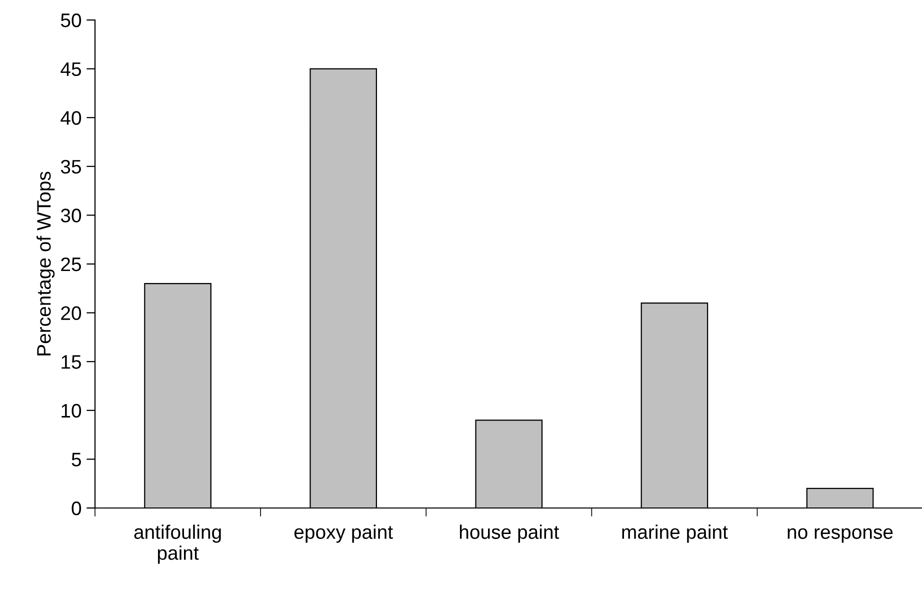 The height and width of the screenshot is (590, 922). I want to click on x-tick-label: epoxy paint, so click(343, 533).